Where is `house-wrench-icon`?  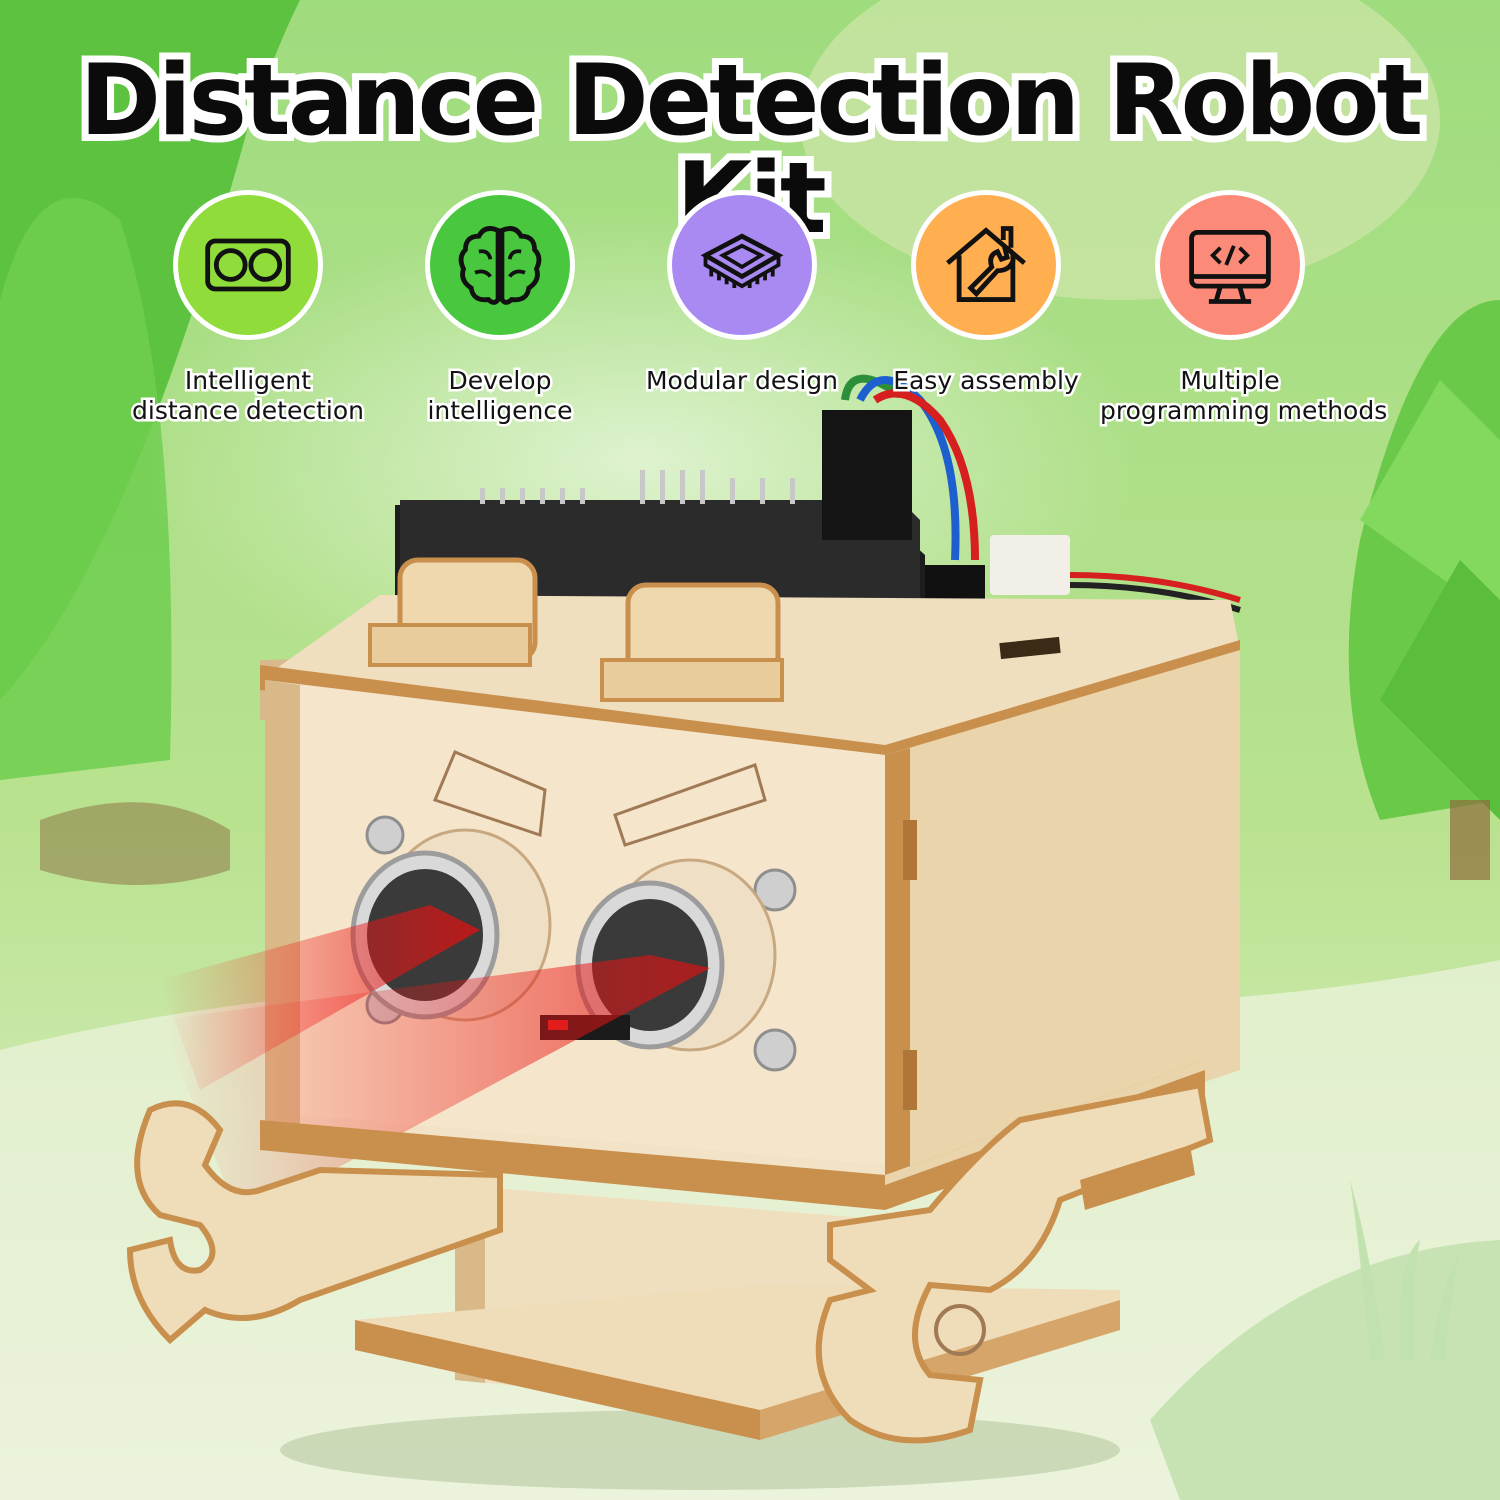
house-wrench-icon is located at coordinates (986, 264).